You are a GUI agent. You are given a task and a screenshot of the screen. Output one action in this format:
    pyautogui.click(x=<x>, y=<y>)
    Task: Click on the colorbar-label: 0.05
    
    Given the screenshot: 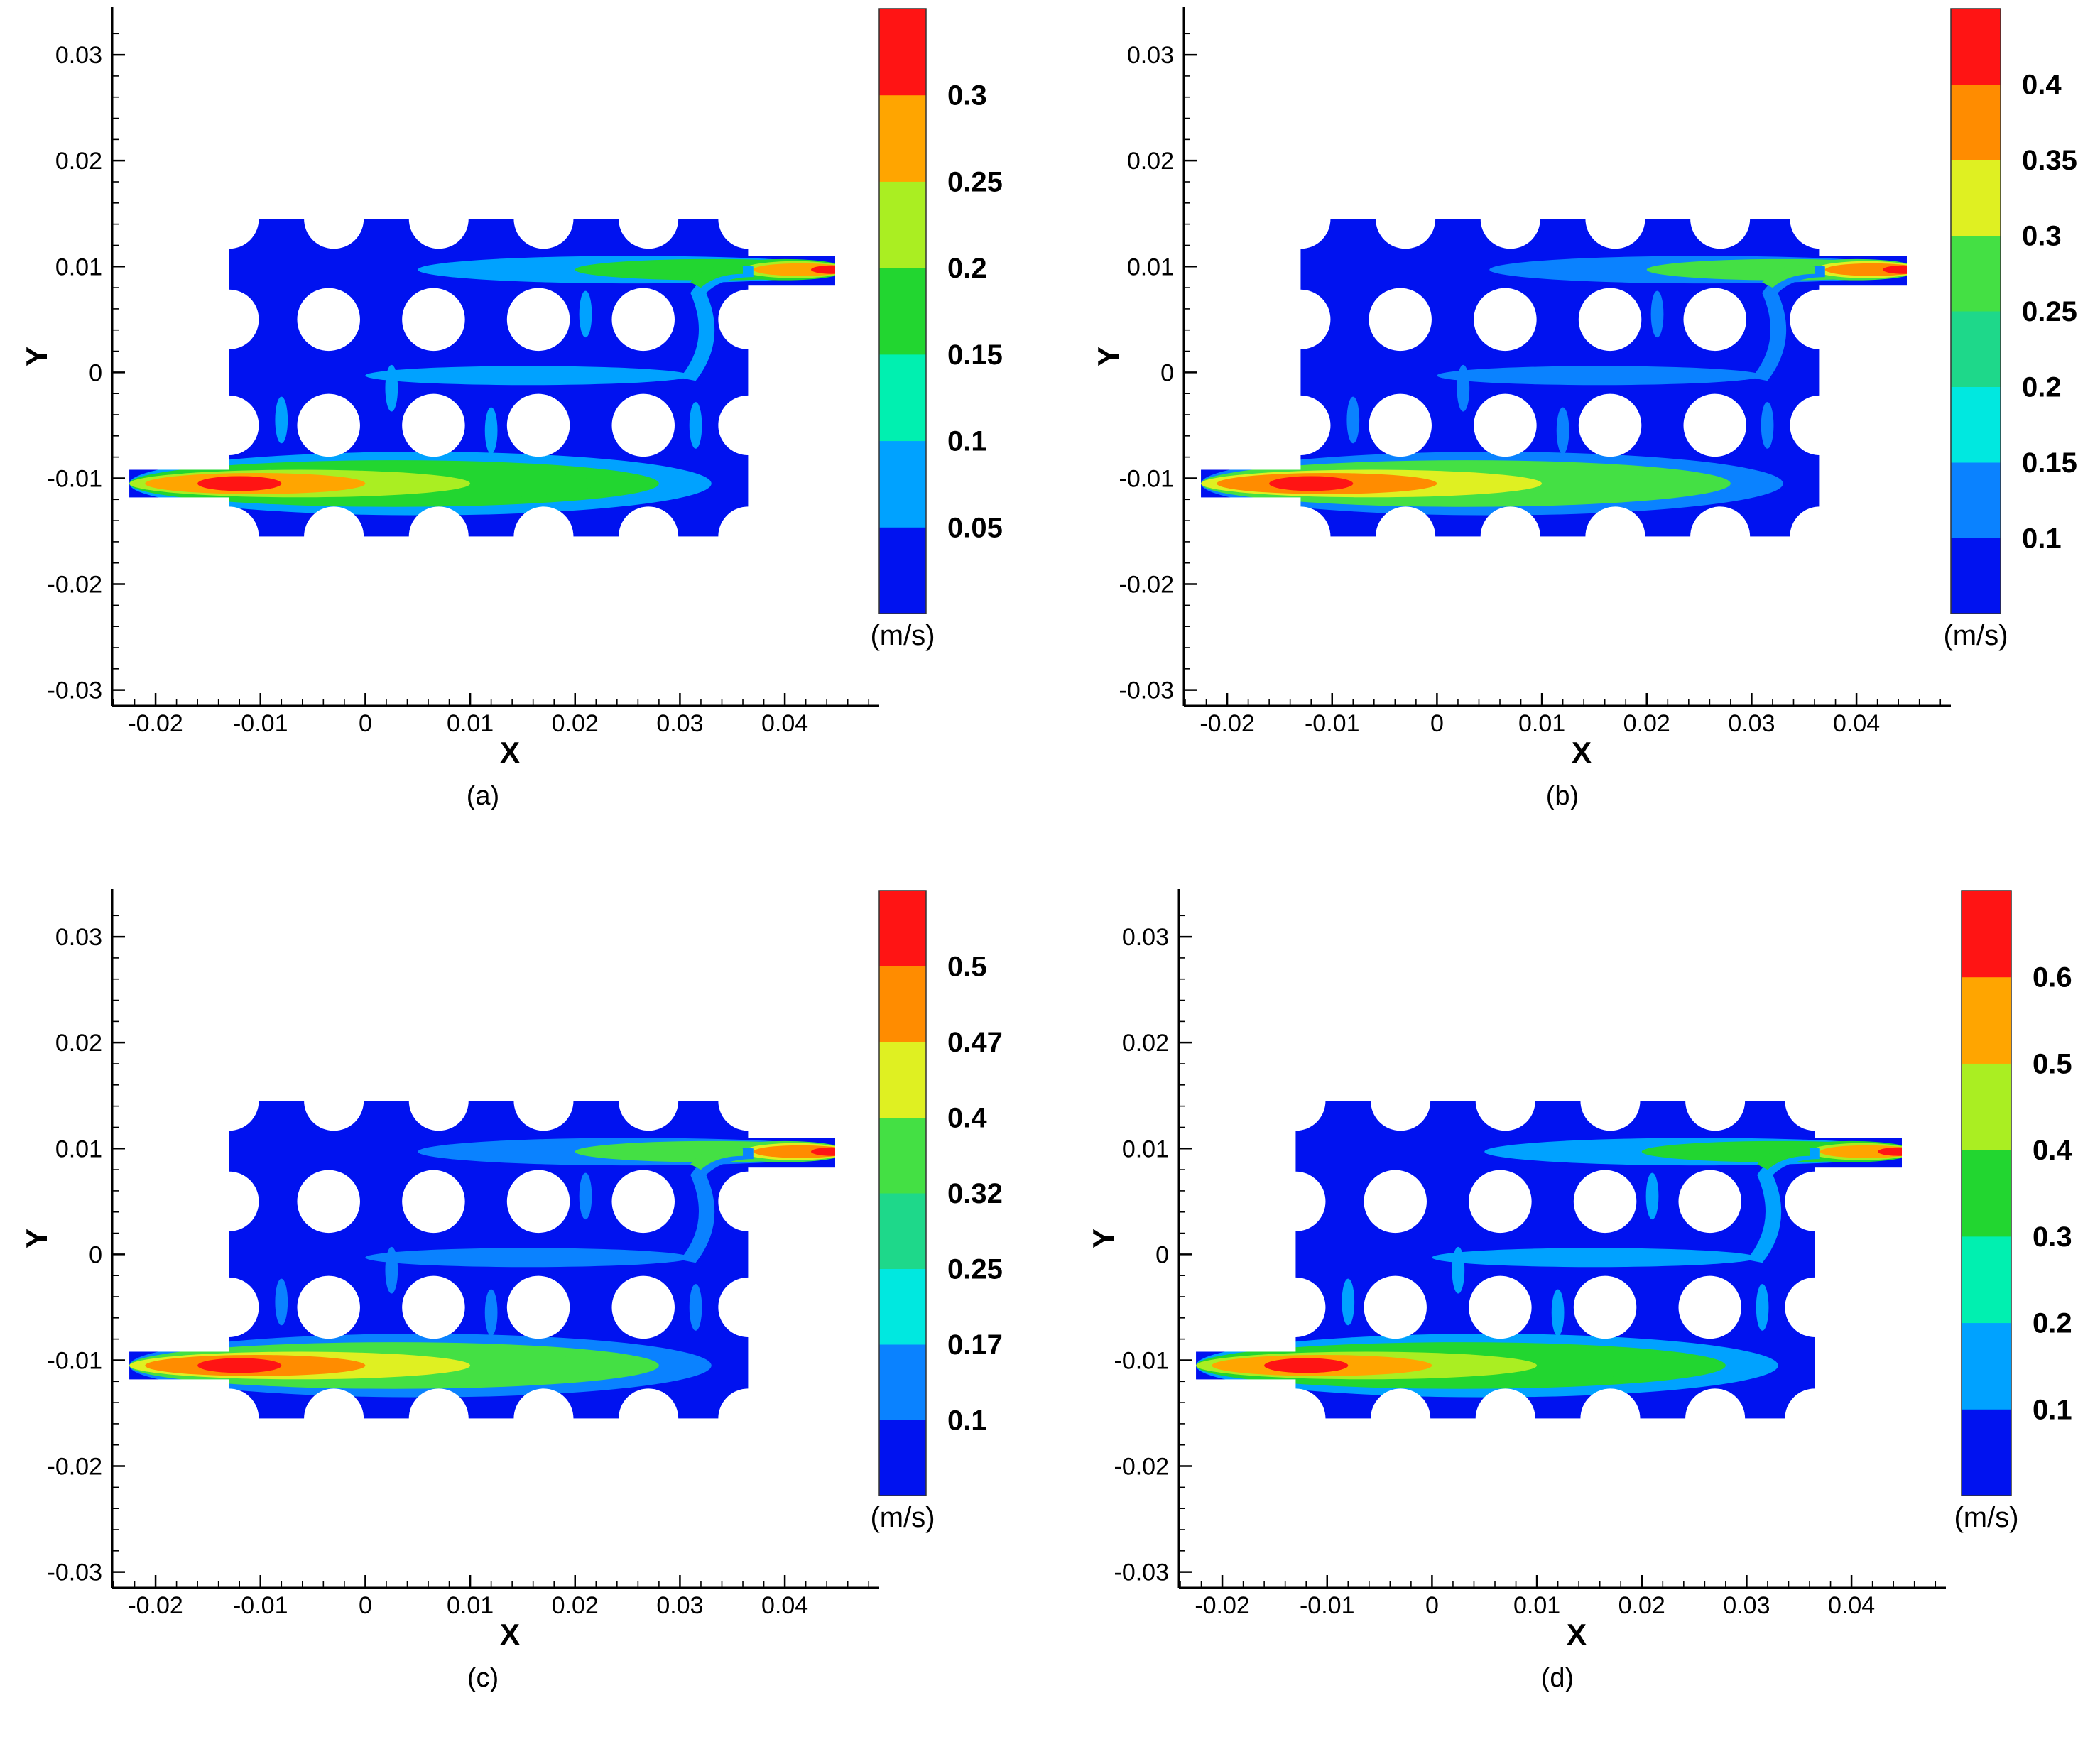 What is the action you would take?
    pyautogui.click(x=975, y=527)
    